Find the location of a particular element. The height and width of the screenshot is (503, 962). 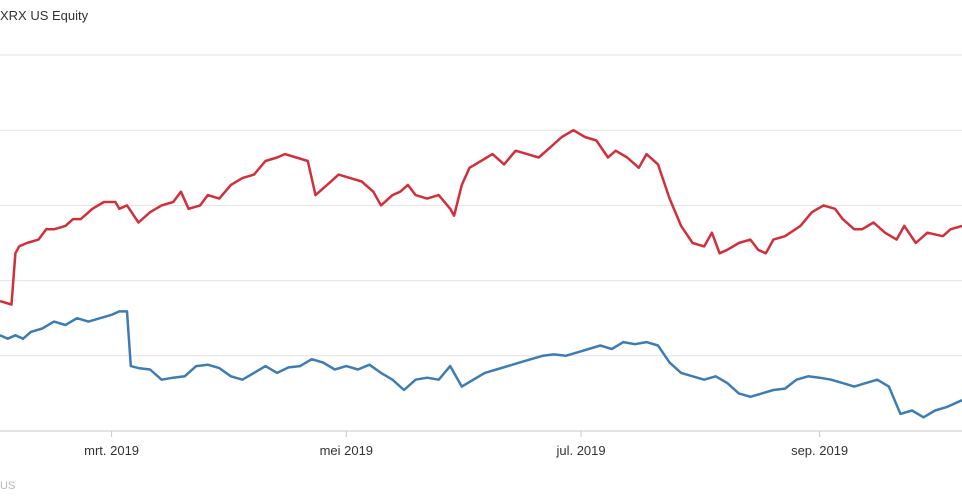

footer-text: US is located at coordinates (8, 486).